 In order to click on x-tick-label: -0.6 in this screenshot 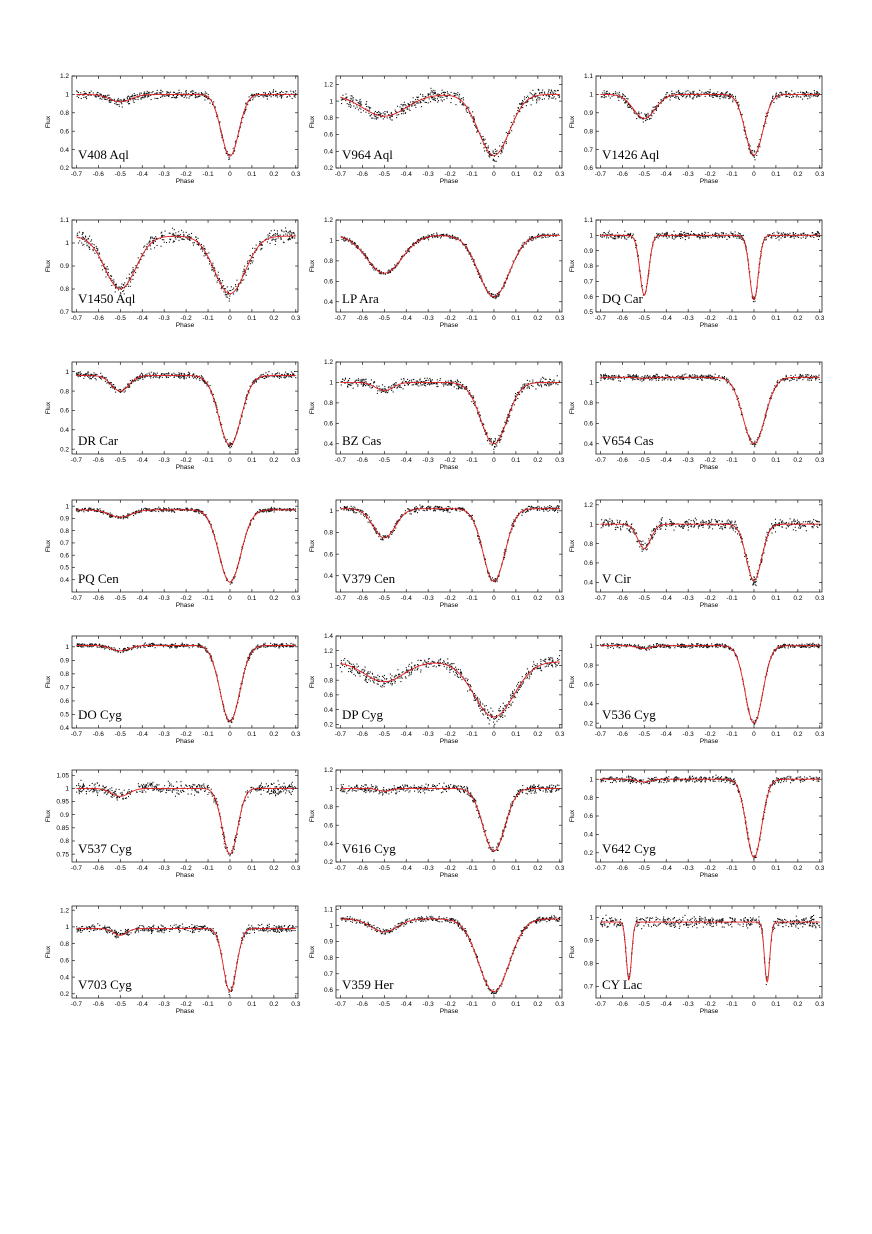, I will do `click(99, 174)`.